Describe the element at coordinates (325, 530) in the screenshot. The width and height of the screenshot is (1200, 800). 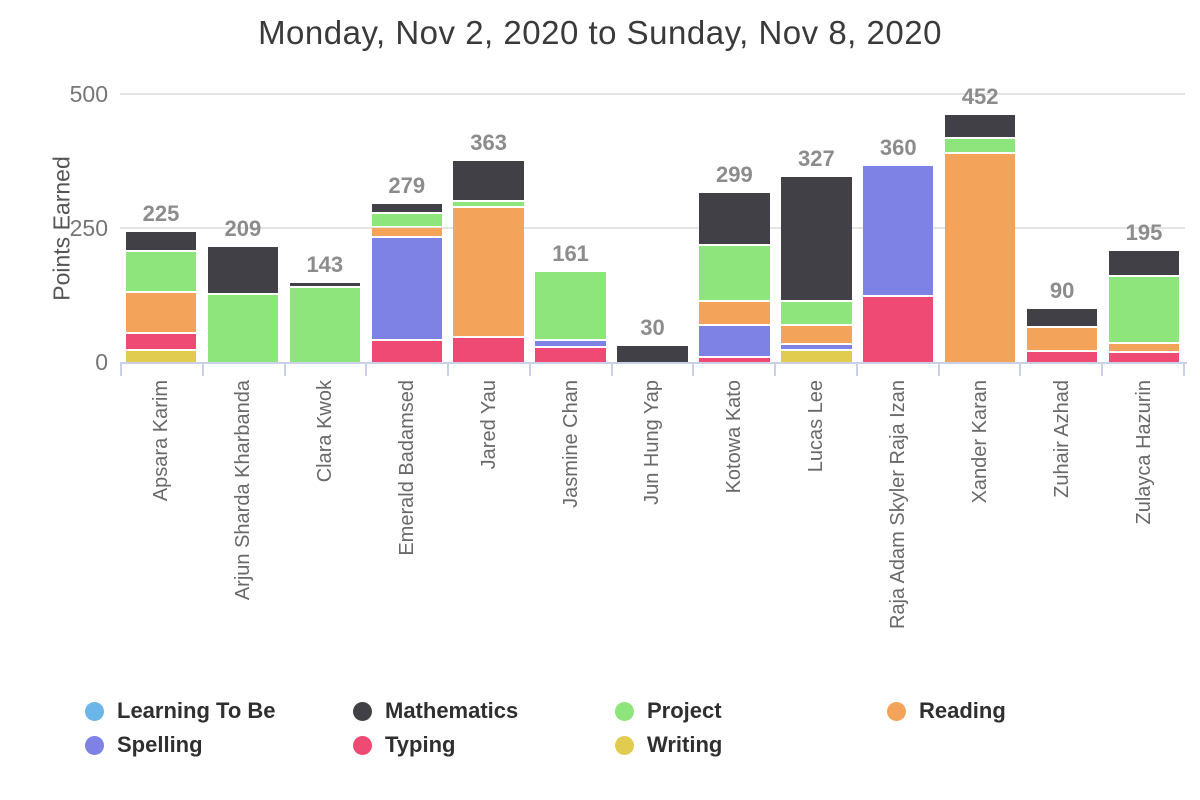
I see `x-label-cell: Clara Kwok` at that location.